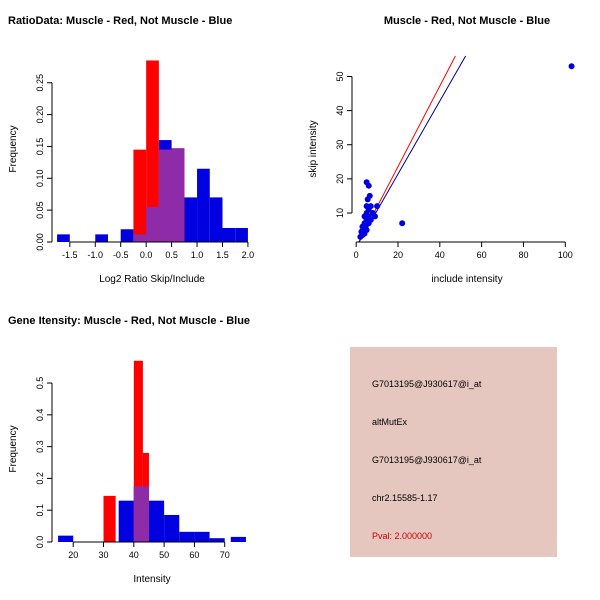  What do you see at coordinates (40, 415) in the screenshot?
I see `y-tick-label: 0.4` at bounding box center [40, 415].